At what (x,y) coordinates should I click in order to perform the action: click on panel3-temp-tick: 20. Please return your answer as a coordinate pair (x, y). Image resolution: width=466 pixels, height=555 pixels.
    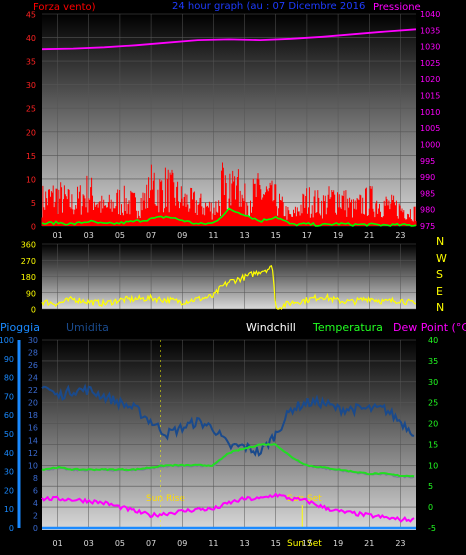
    Looking at the image, I should click on (433, 424).